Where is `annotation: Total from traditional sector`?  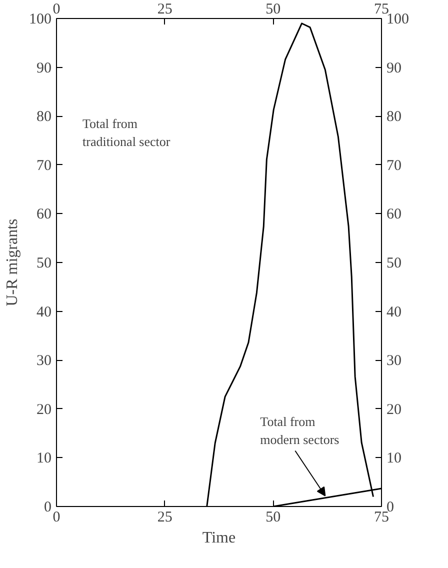
annotation: Total from traditional sector is located at coordinates (126, 133).